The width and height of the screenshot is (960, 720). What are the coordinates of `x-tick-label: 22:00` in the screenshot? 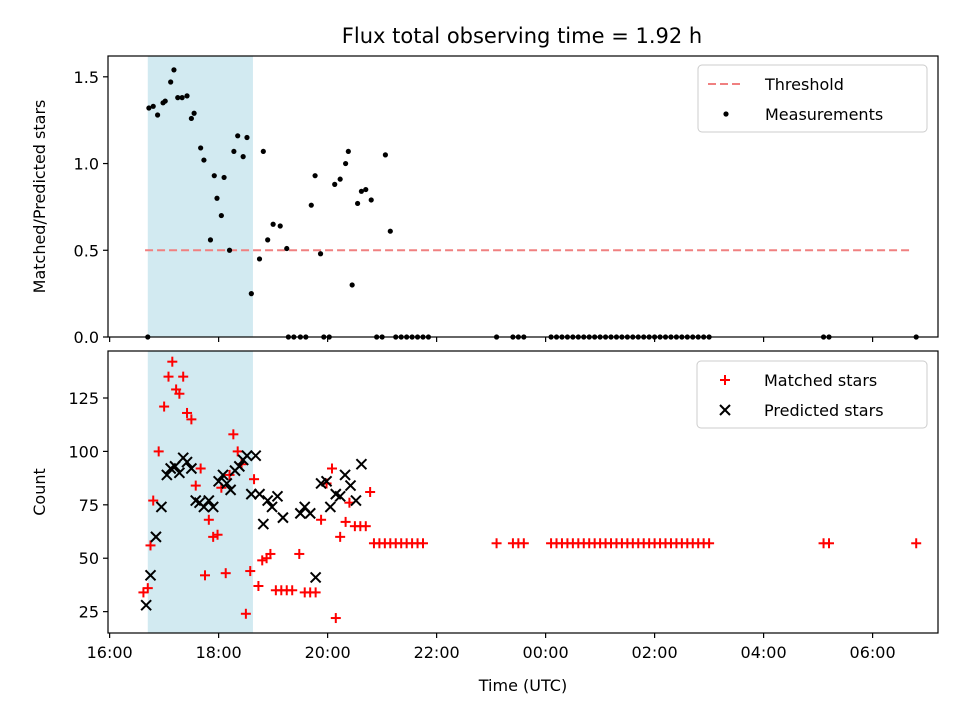 It's located at (437, 652).